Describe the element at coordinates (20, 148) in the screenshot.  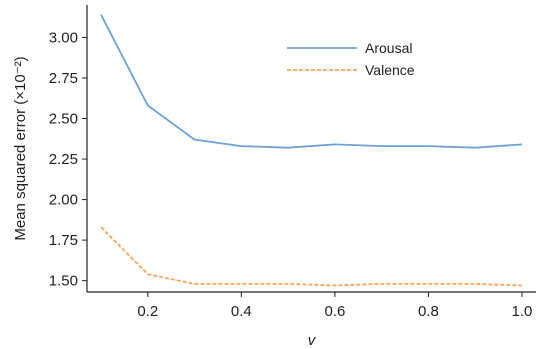
I see `y-axis-label: Mean squared error (×10⁻²)` at that location.